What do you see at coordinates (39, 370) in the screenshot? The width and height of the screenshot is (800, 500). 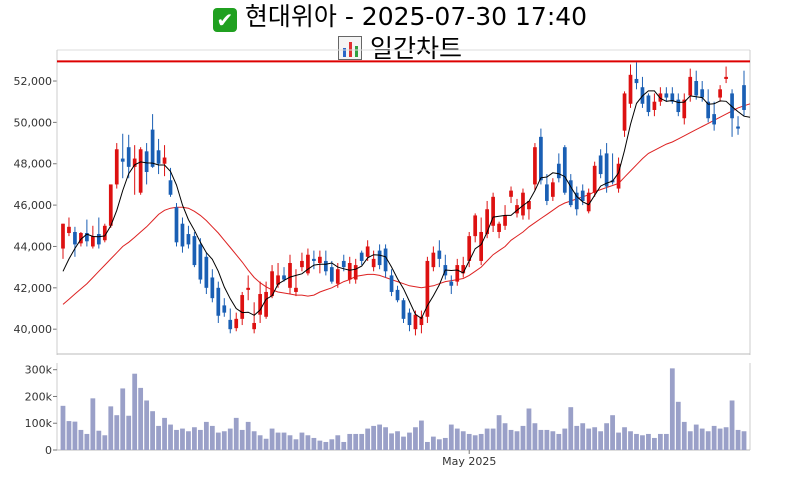 I see `volume-tick-label: 300k` at bounding box center [39, 370].